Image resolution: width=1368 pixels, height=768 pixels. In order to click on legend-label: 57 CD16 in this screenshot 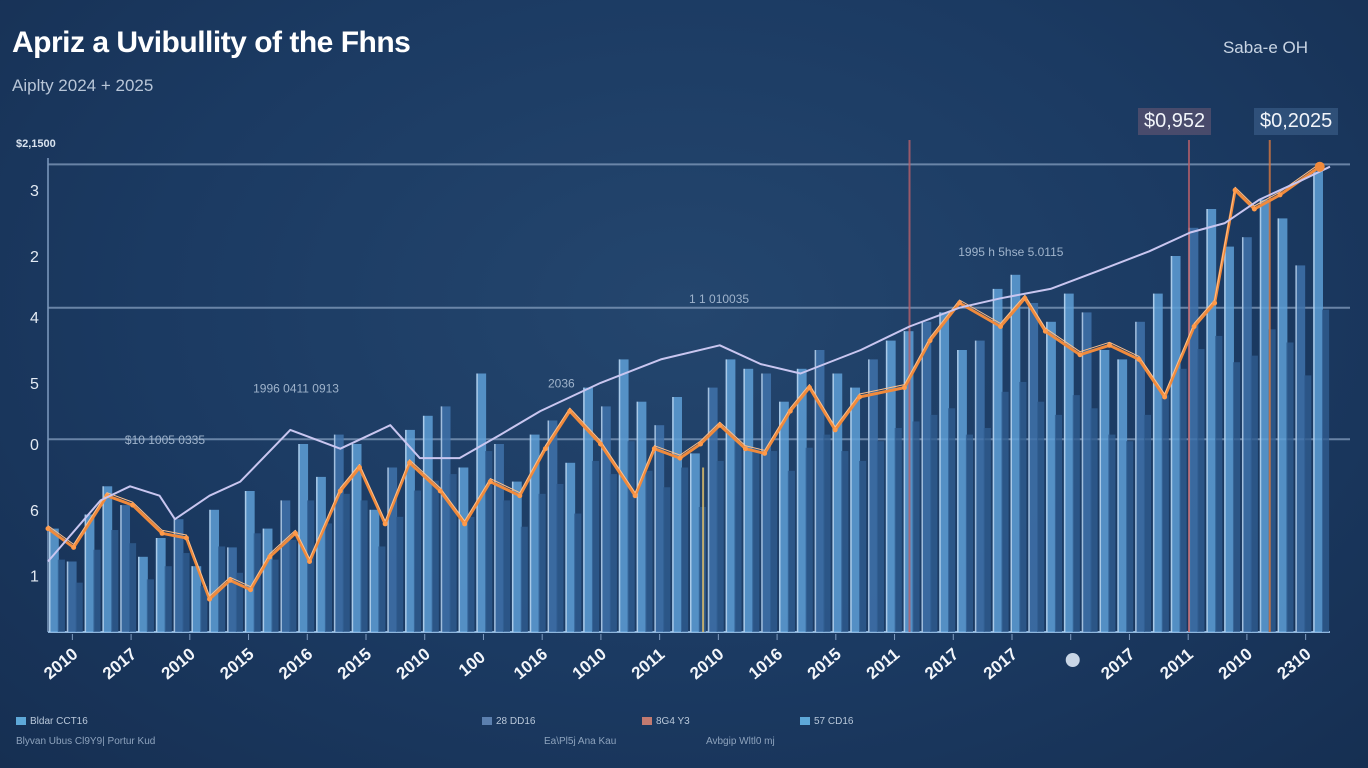, I will do `click(834, 721)`.